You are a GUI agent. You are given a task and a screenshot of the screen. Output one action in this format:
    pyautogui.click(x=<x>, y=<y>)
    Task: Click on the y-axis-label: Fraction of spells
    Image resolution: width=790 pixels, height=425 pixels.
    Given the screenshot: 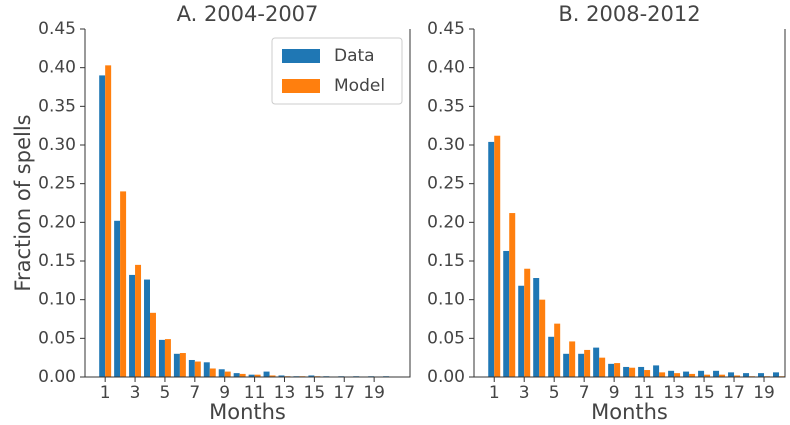 What is the action you would take?
    pyautogui.click(x=23, y=202)
    